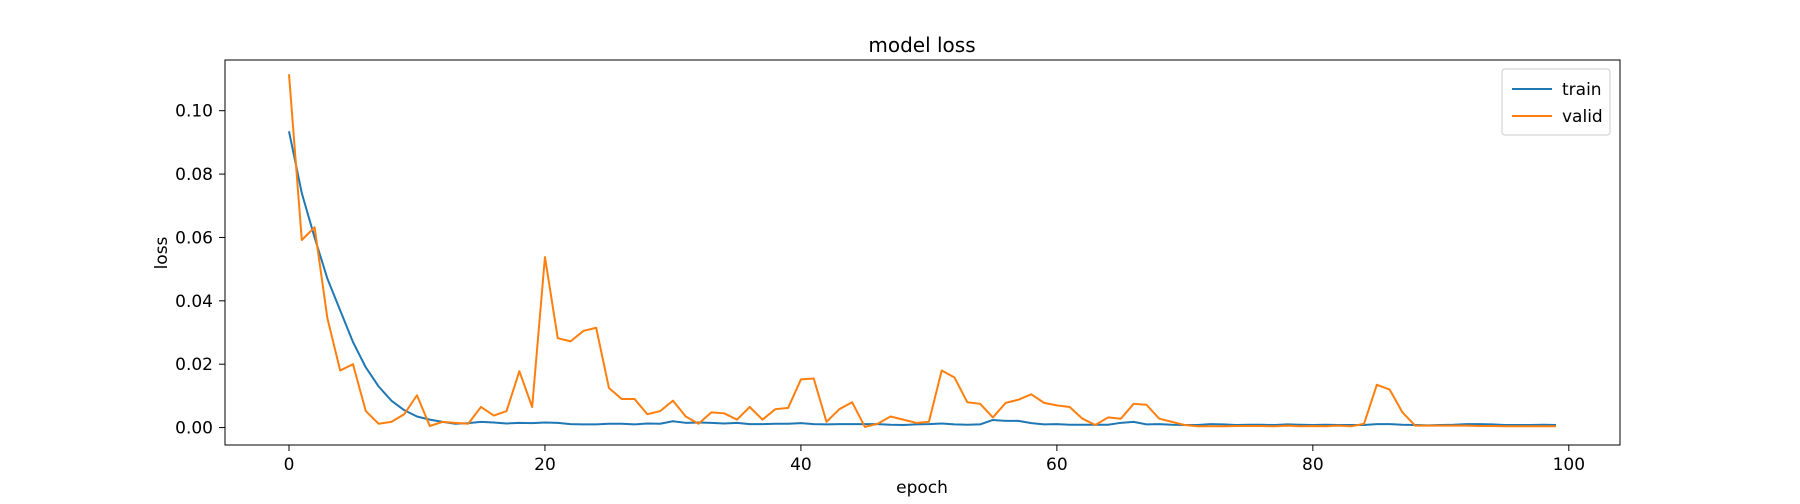  What do you see at coordinates (194, 175) in the screenshot?
I see `y-tick-label: 0.08` at bounding box center [194, 175].